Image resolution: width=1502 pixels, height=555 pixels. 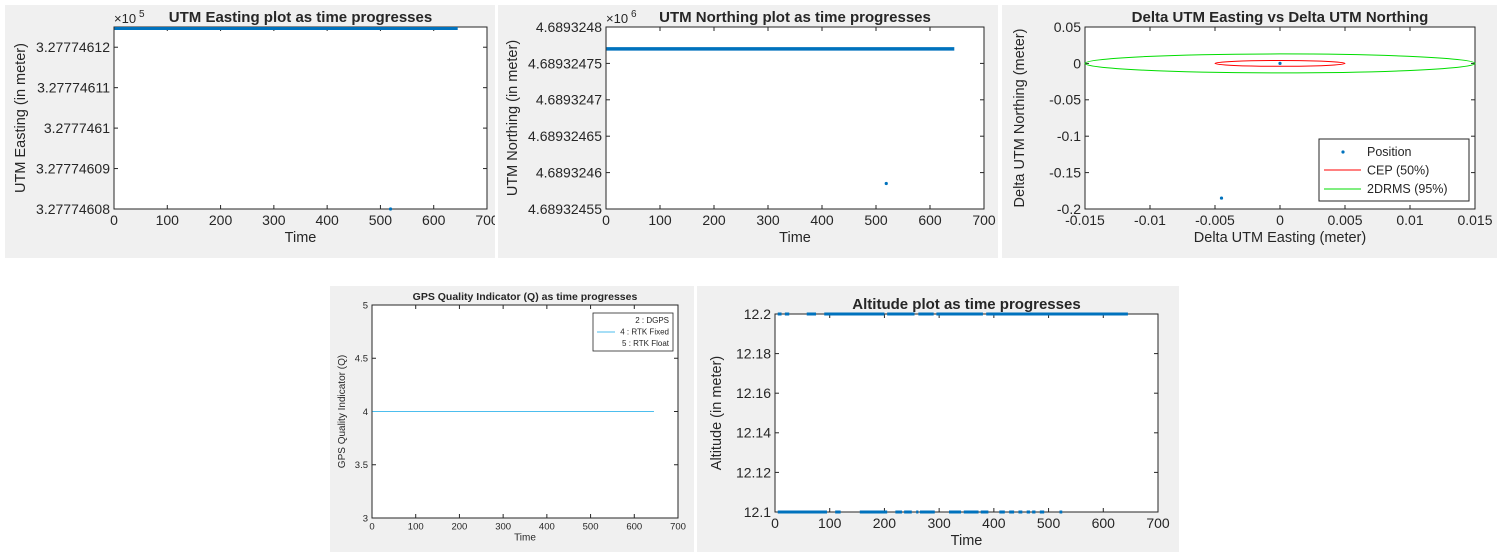 What do you see at coordinates (1150, 220) in the screenshot?
I see `delta-xtick-label: -0.01` at bounding box center [1150, 220].